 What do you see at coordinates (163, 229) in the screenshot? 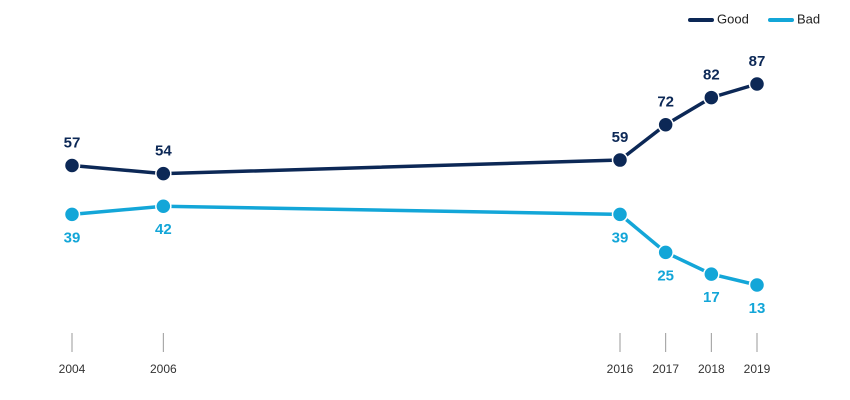
I see `data-label: 42` at bounding box center [163, 229].